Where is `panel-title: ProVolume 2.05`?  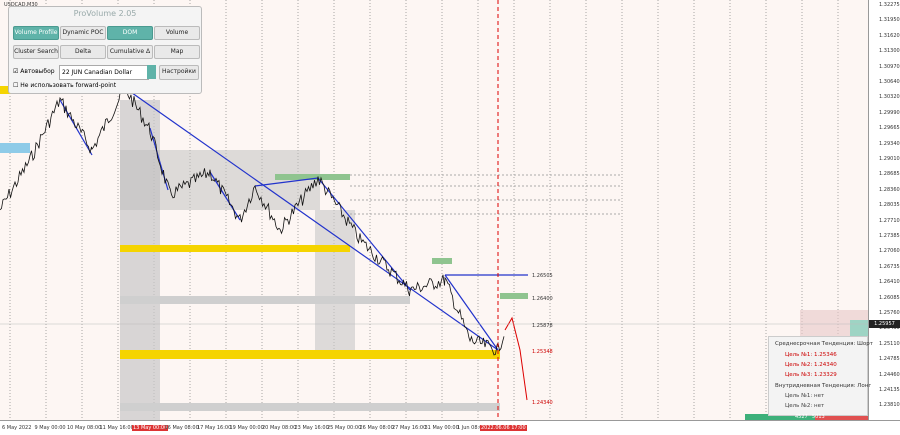
panel-title: ProVolume 2.05 is located at coordinates (105, 13).